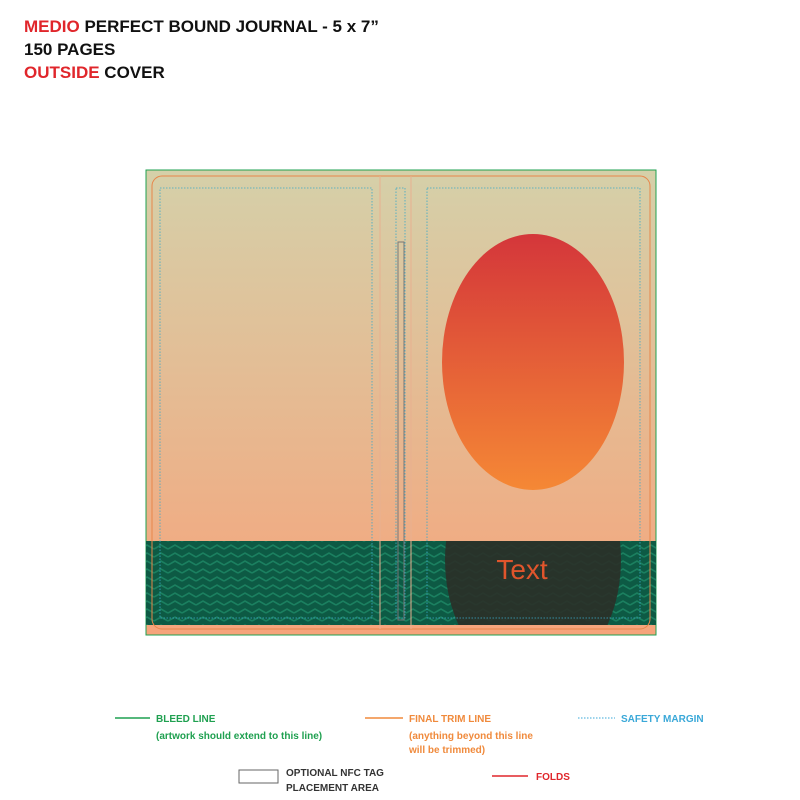  Describe the element at coordinates (239, 736) in the screenshot. I see `legend-note: (artwork should extend to this line)` at that location.